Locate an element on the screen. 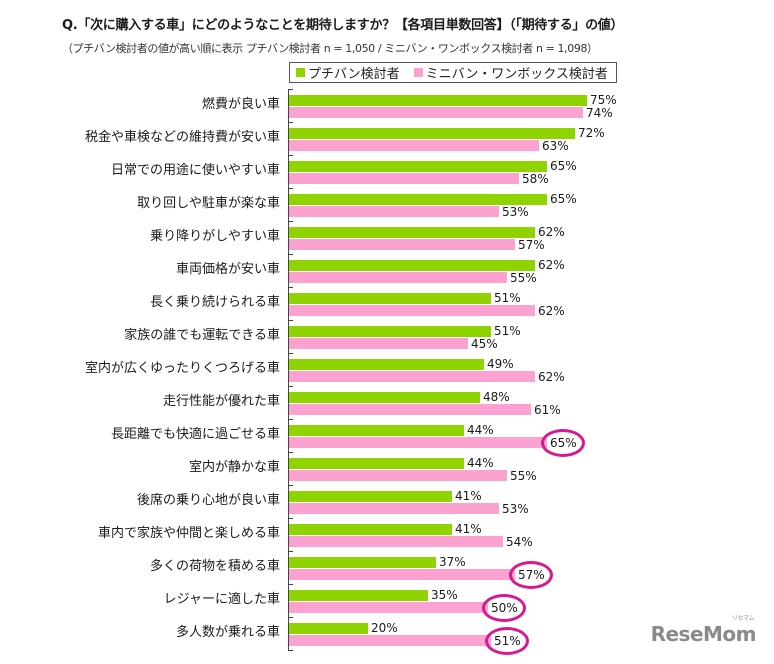 The width and height of the screenshot is (774, 664). category-label: 車内で家族や仲間と楽しめる車 is located at coordinates (188, 533).